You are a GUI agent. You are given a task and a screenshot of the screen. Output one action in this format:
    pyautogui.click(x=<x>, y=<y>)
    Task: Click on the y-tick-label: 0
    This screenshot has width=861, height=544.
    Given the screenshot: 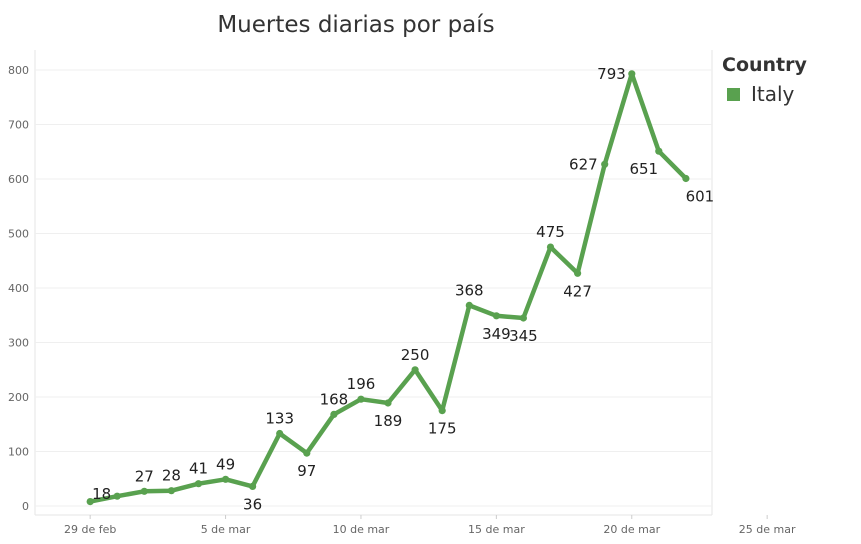 What is the action you would take?
    pyautogui.click(x=25, y=506)
    